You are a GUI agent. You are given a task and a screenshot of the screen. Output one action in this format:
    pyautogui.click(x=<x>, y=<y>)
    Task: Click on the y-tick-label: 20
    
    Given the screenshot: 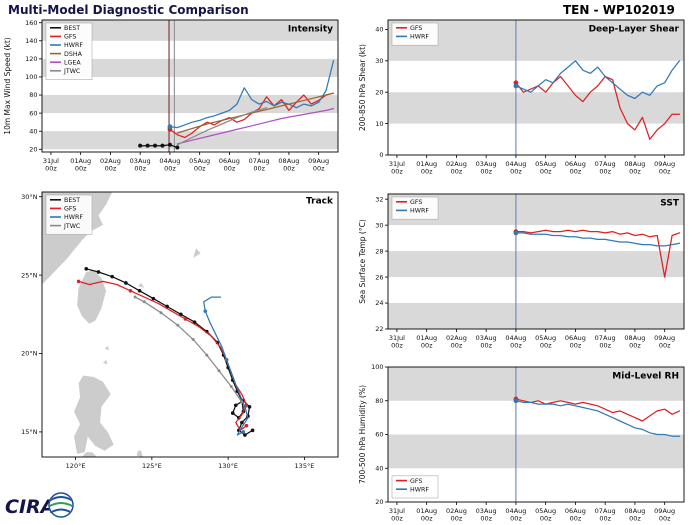 What is the action you would take?
    pyautogui.click(x=379, y=92)
    